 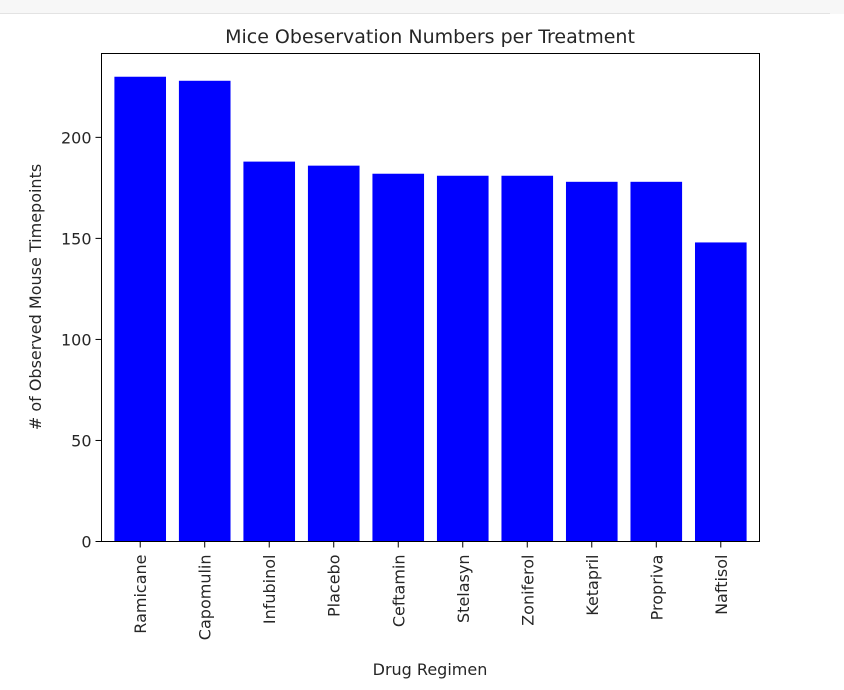 I want to click on y-tick-label: 200, so click(x=76, y=137).